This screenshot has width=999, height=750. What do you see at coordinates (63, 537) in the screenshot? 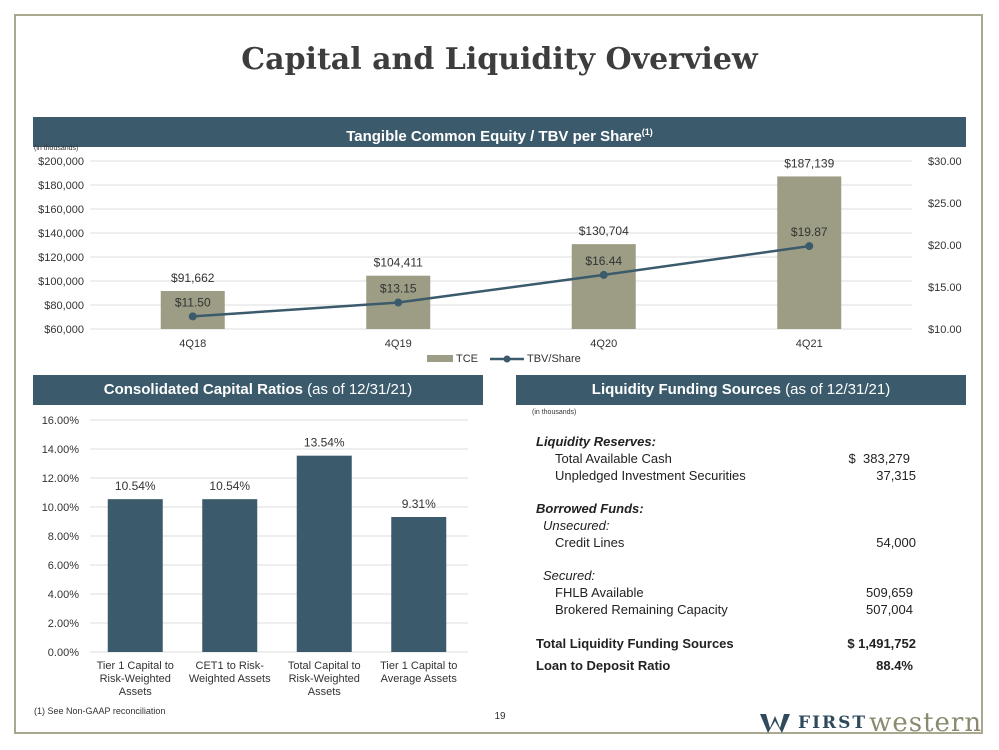
I see `y-tick-label: 8.00%` at bounding box center [63, 537].